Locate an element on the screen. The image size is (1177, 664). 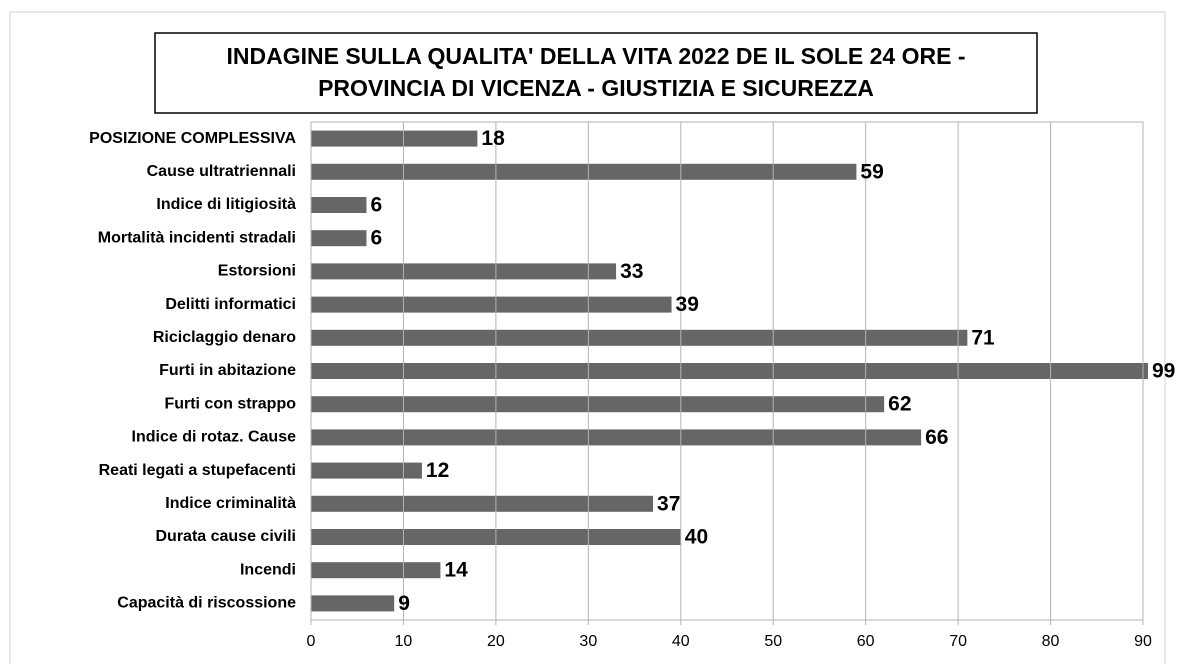
data-label: 18 is located at coordinates (493, 138).